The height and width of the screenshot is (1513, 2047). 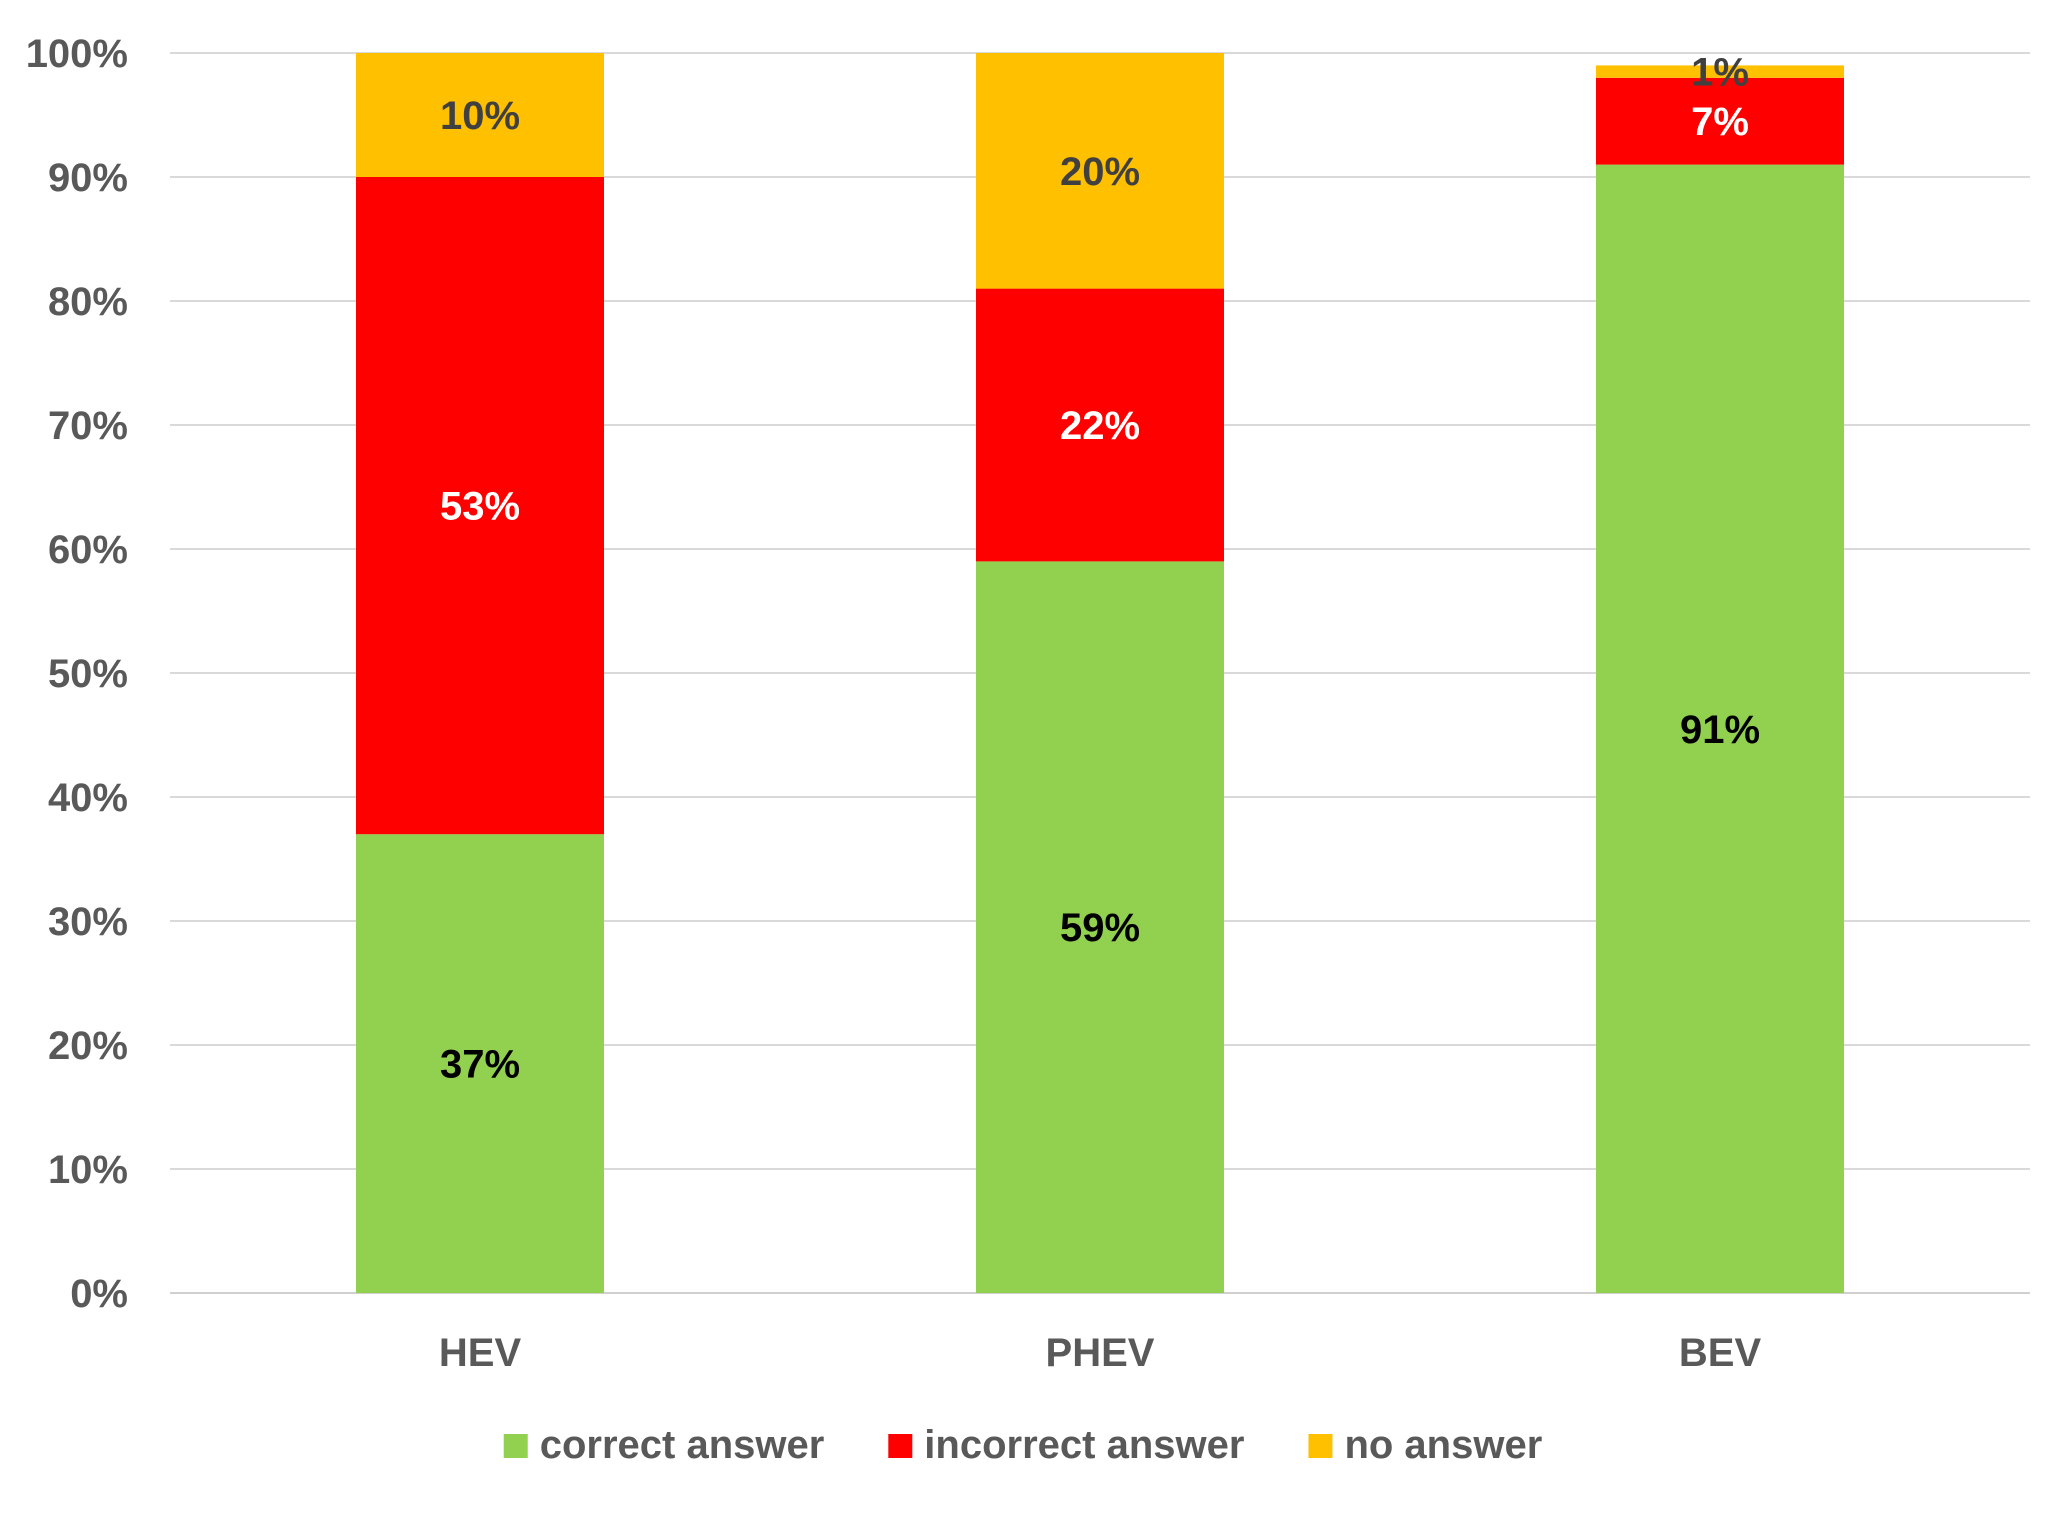 I want to click on data-label: 7%, so click(x=1720, y=122).